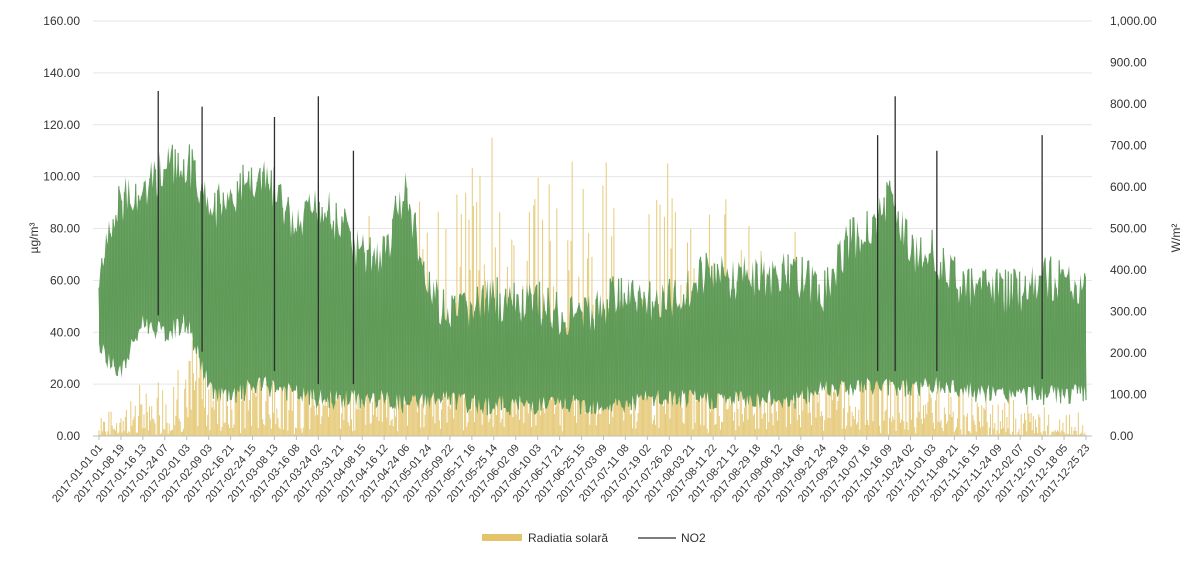 The height and width of the screenshot is (570, 1183). What do you see at coordinates (1128, 229) in the screenshot?
I see `y-right-tick-label: 500.00` at bounding box center [1128, 229].